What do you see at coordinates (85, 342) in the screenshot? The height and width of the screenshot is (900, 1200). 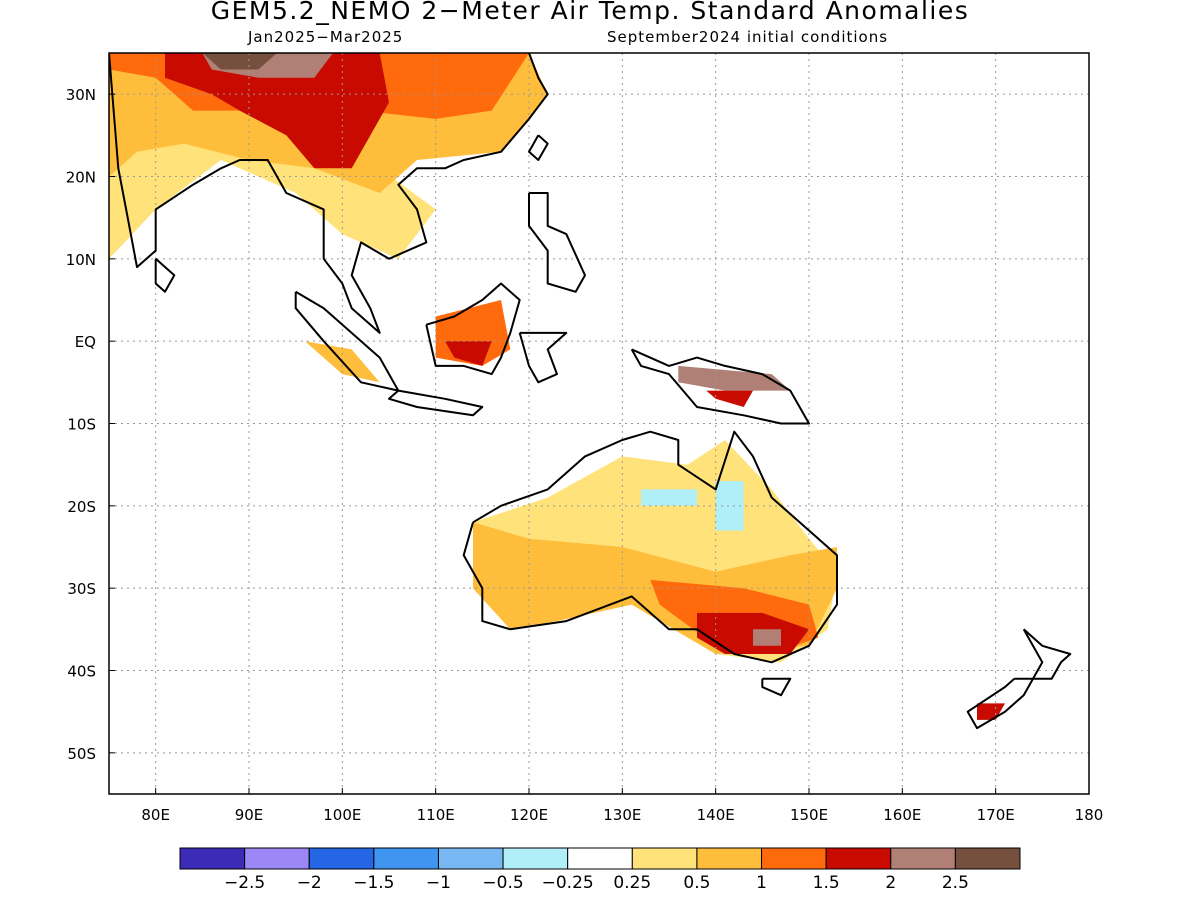 I see `lat-tick-label: EQ` at bounding box center [85, 342].